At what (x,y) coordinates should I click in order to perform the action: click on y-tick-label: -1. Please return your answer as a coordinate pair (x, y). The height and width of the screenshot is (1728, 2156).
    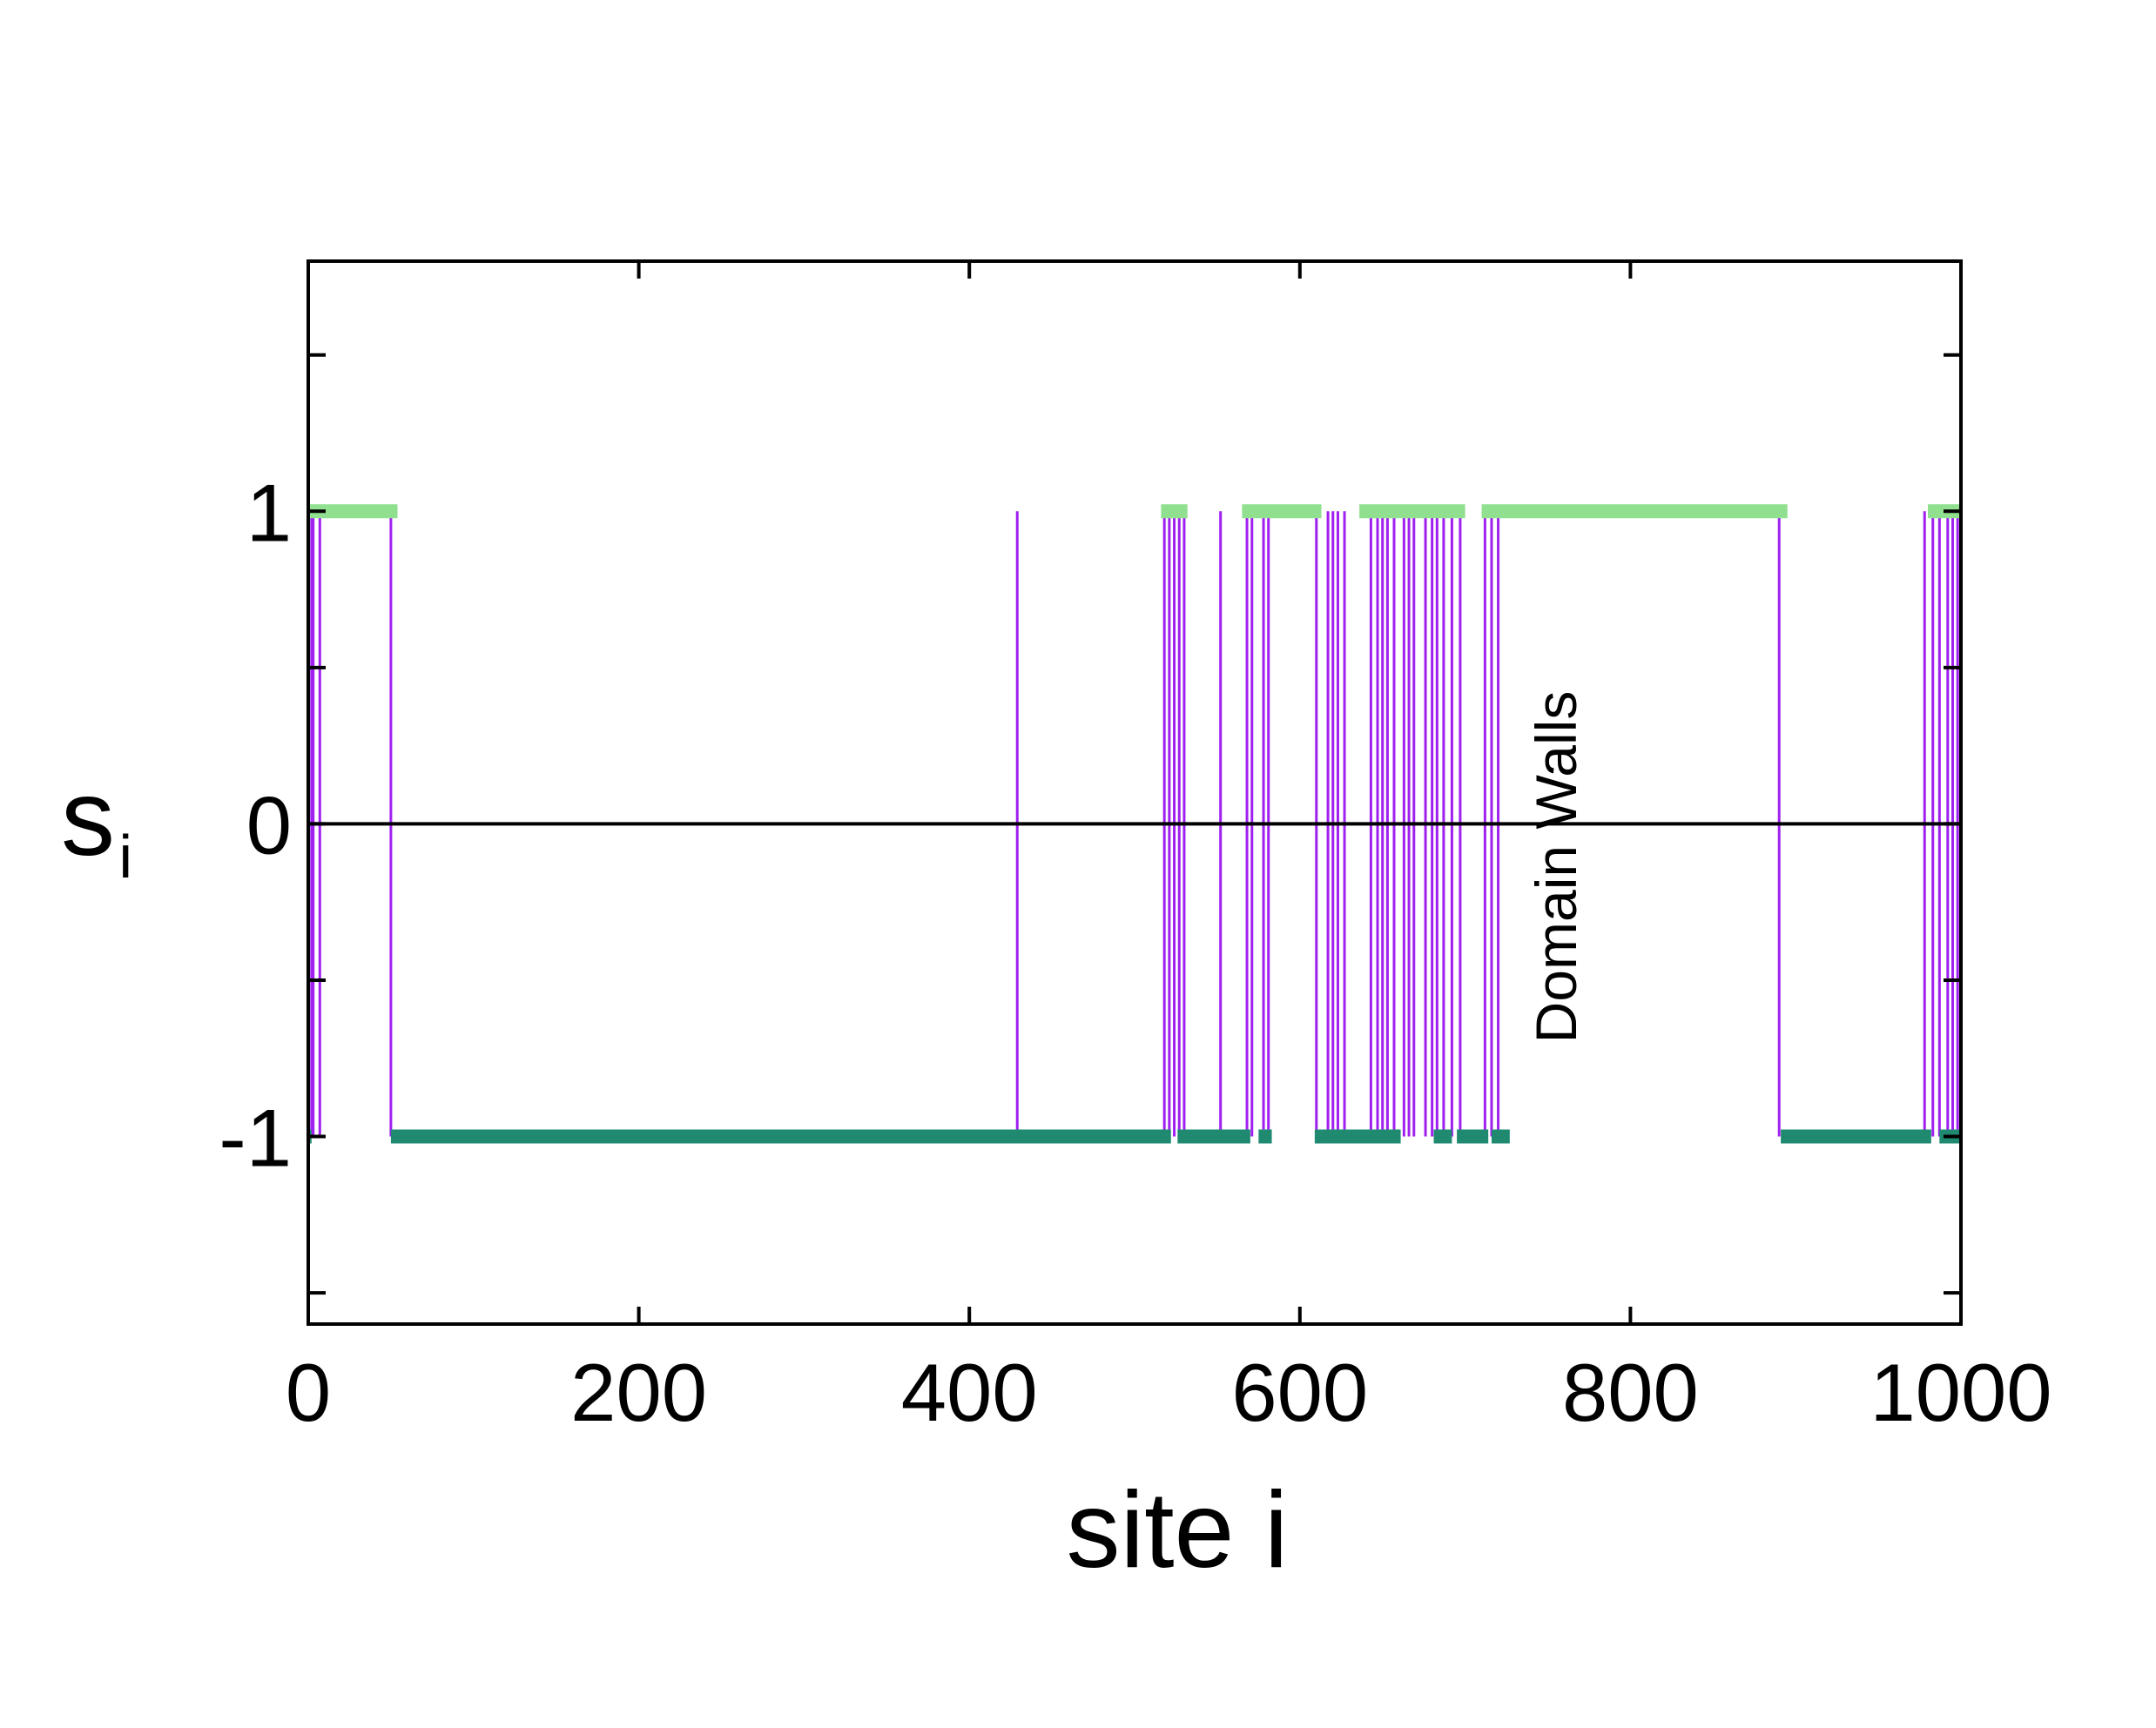
    Looking at the image, I should click on (255, 1138).